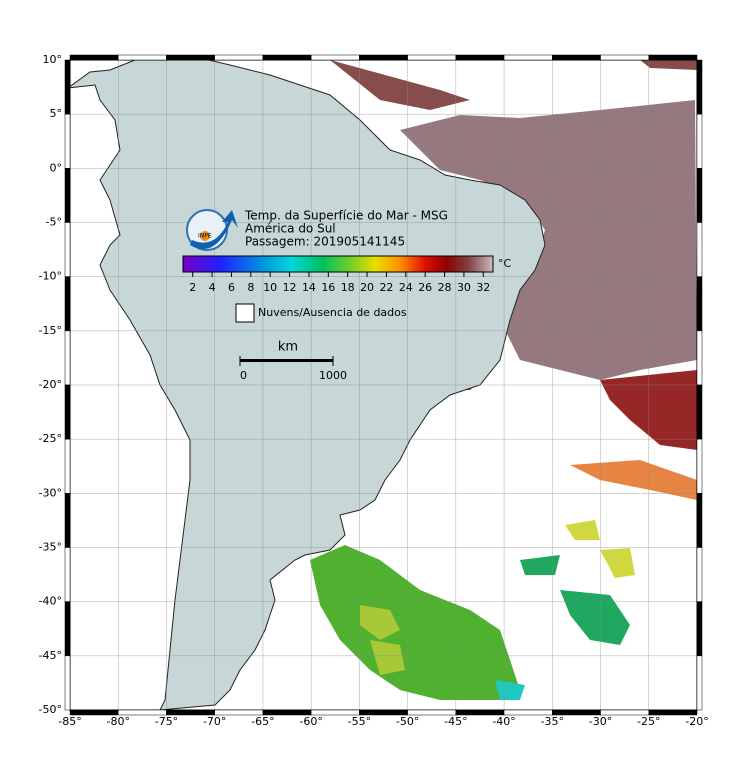  I want to click on colorbar-tick-label: 20, so click(367, 287).